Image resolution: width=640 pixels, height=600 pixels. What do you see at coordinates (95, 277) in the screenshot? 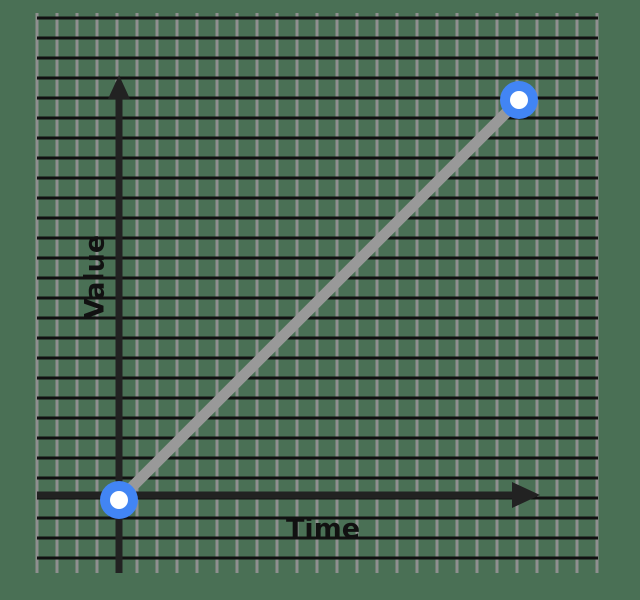
I see `y-axis-label: Value` at bounding box center [95, 277].